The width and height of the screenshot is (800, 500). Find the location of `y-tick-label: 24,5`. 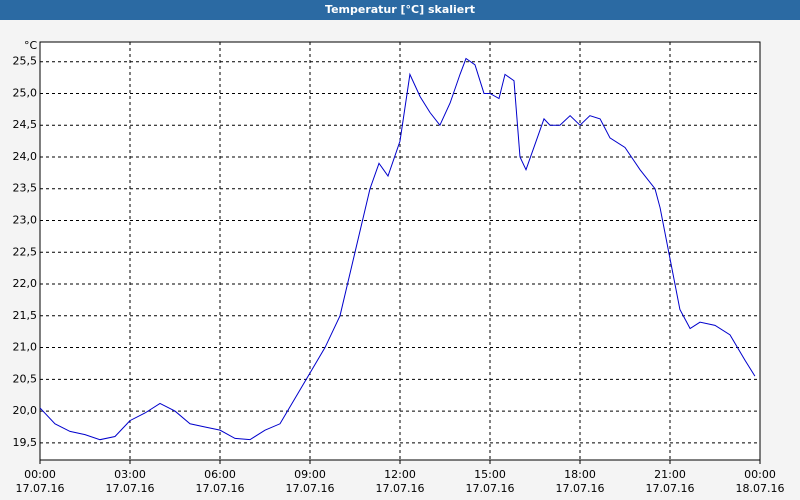

y-tick-label: 24,5 is located at coordinates (25, 124).